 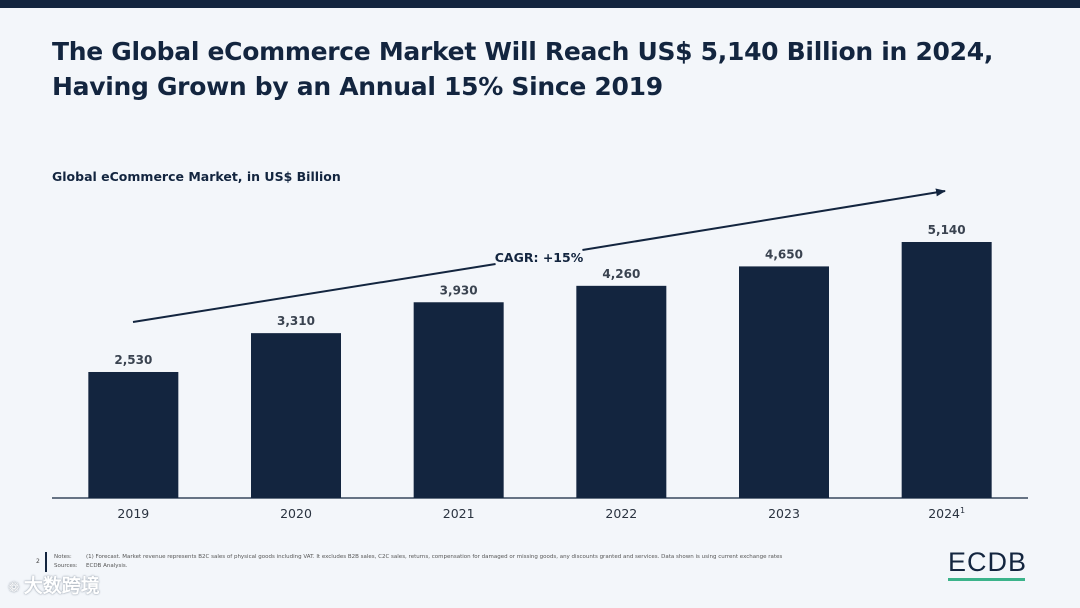 What do you see at coordinates (784, 382) in the screenshot?
I see `bar-2023` at bounding box center [784, 382].